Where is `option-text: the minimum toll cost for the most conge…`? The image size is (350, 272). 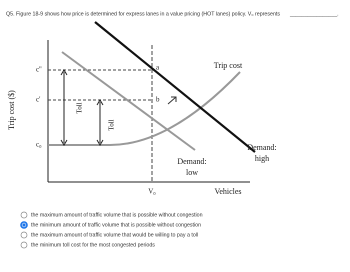
option-text: the minimum toll cost for the most conge… is located at coordinates (93, 245).